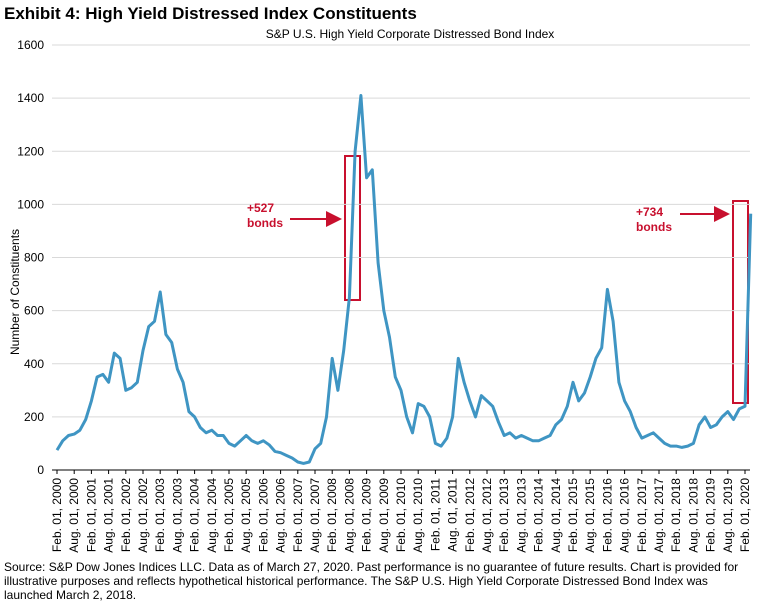 The height and width of the screenshot is (616, 758). I want to click on x-tick-label: Feb. 01, 2009, so click(367, 515).